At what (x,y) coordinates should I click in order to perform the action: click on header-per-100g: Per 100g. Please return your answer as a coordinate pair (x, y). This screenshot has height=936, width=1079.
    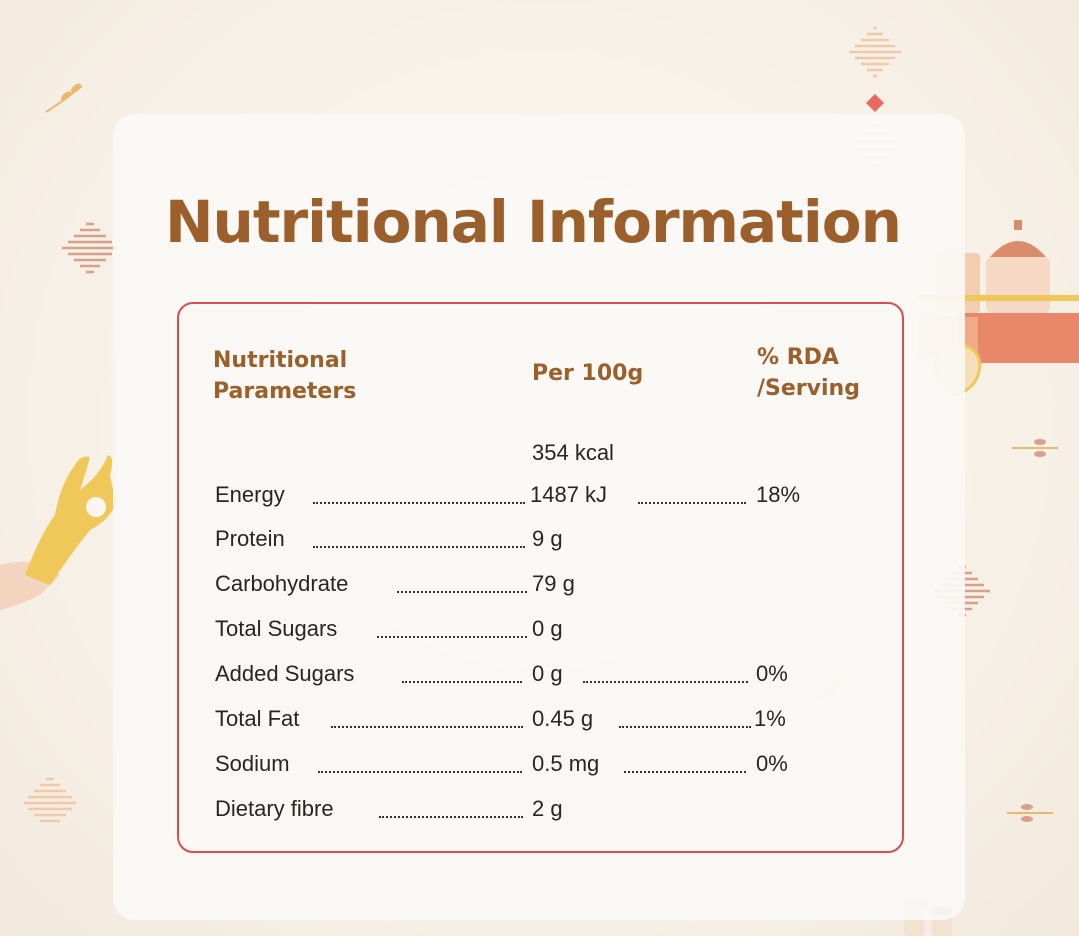
    Looking at the image, I should click on (588, 373).